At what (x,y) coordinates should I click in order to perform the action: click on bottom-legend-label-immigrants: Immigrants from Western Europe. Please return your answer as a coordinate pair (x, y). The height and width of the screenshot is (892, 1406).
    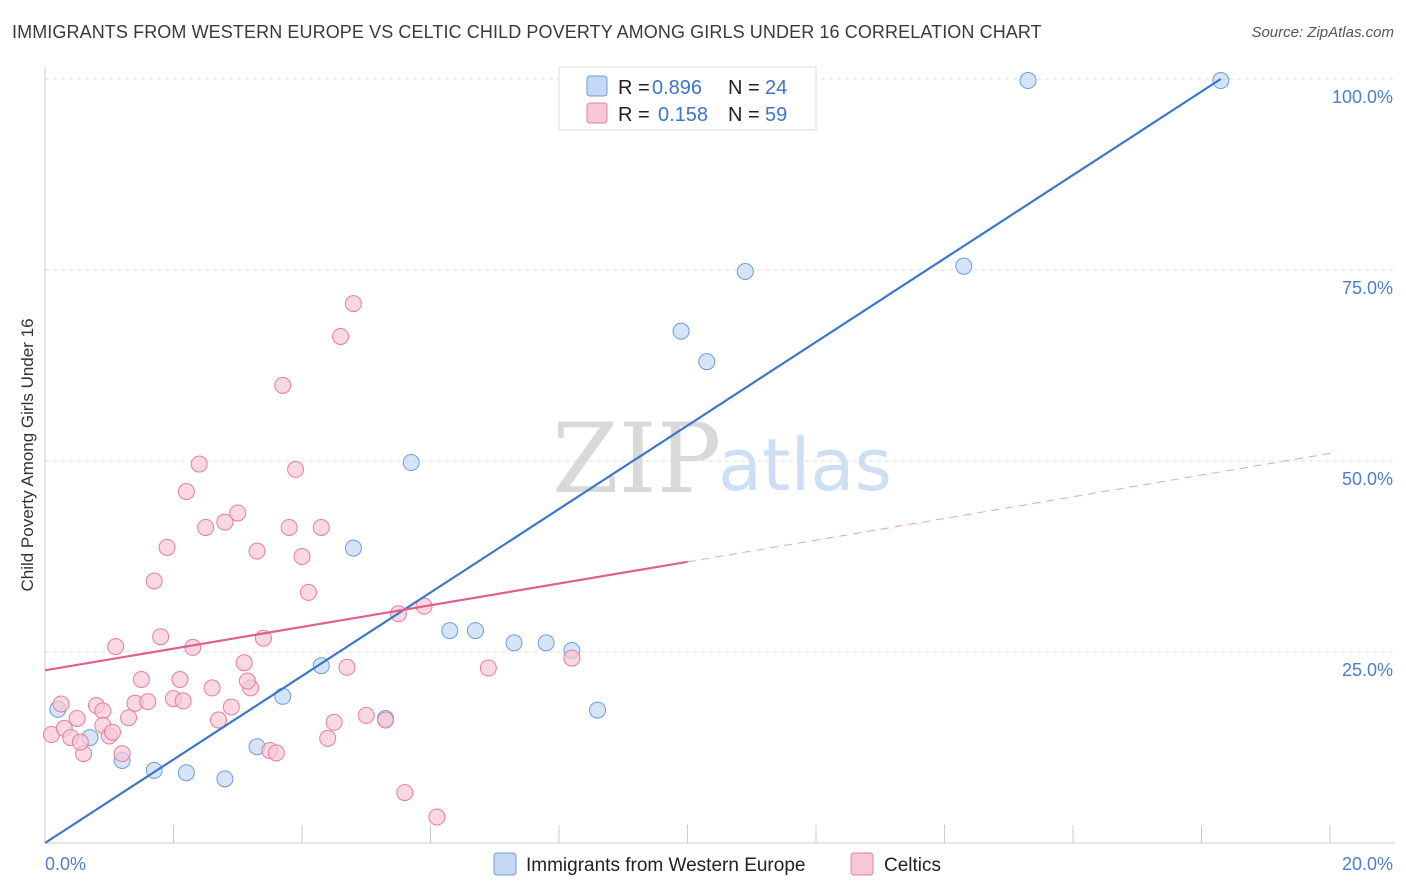
    Looking at the image, I should click on (665, 865).